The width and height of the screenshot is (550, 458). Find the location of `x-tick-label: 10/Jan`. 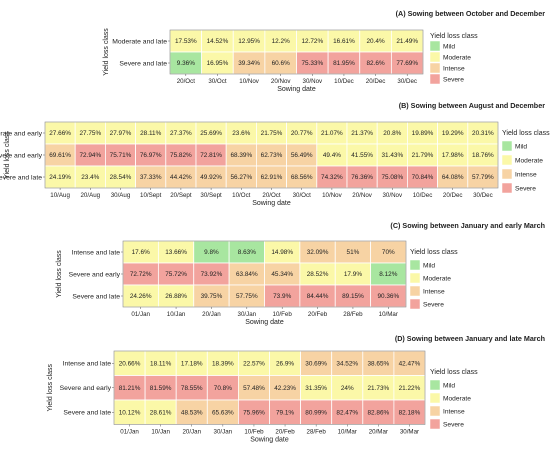

x-tick-label: 10/Jan is located at coordinates (160, 432).